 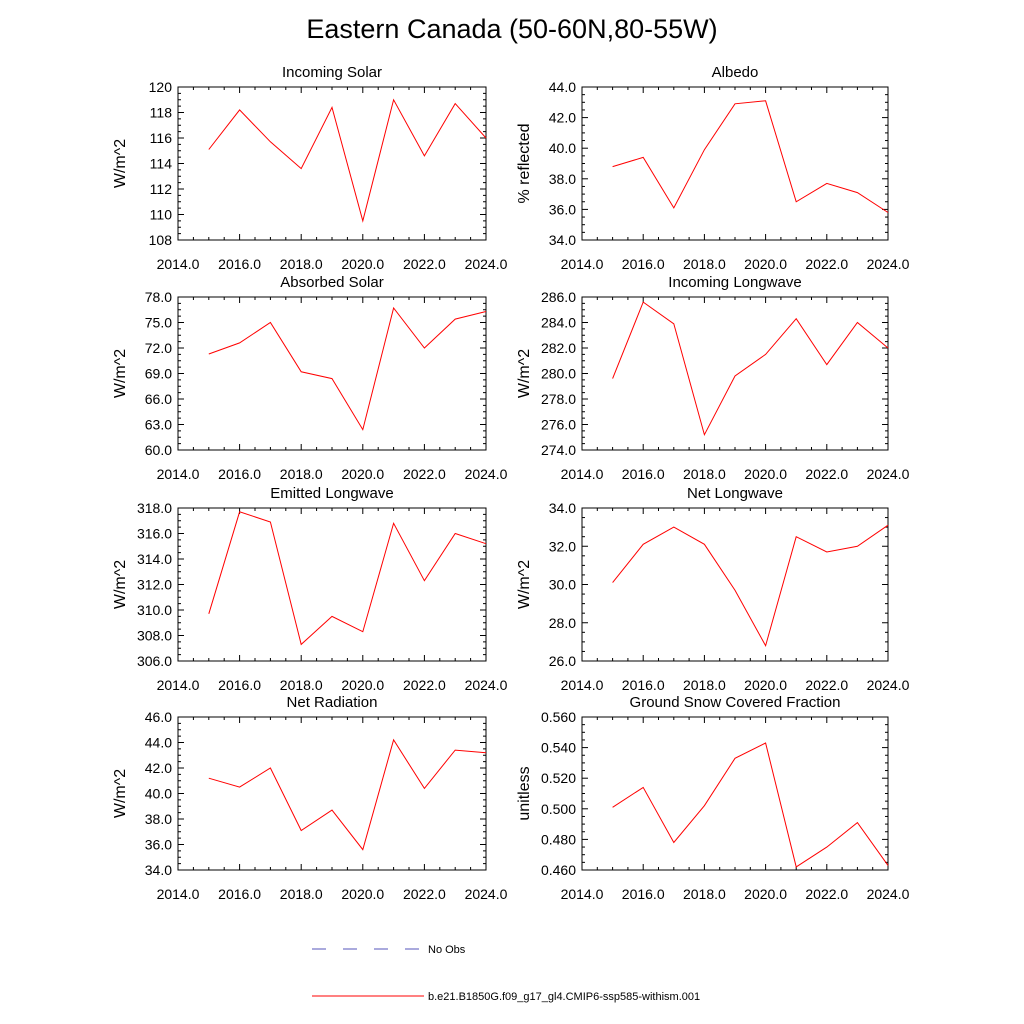 What do you see at coordinates (158, 399) in the screenshot?
I see `y-tick-label: 66.0` at bounding box center [158, 399].